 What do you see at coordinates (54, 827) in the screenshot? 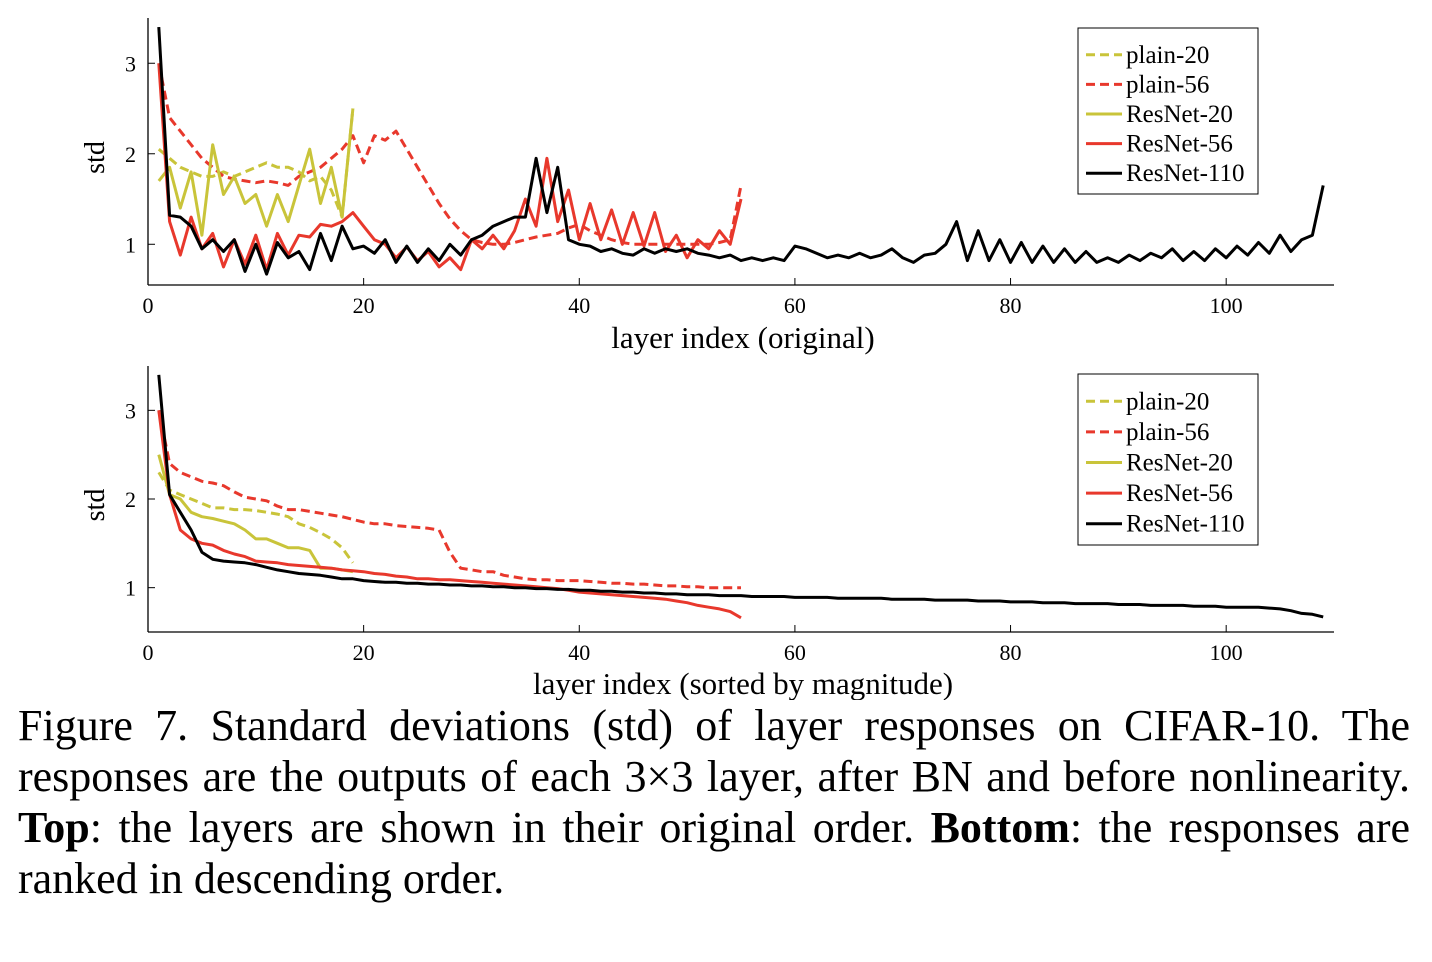
I see `caption-top-label: Top` at bounding box center [54, 827].